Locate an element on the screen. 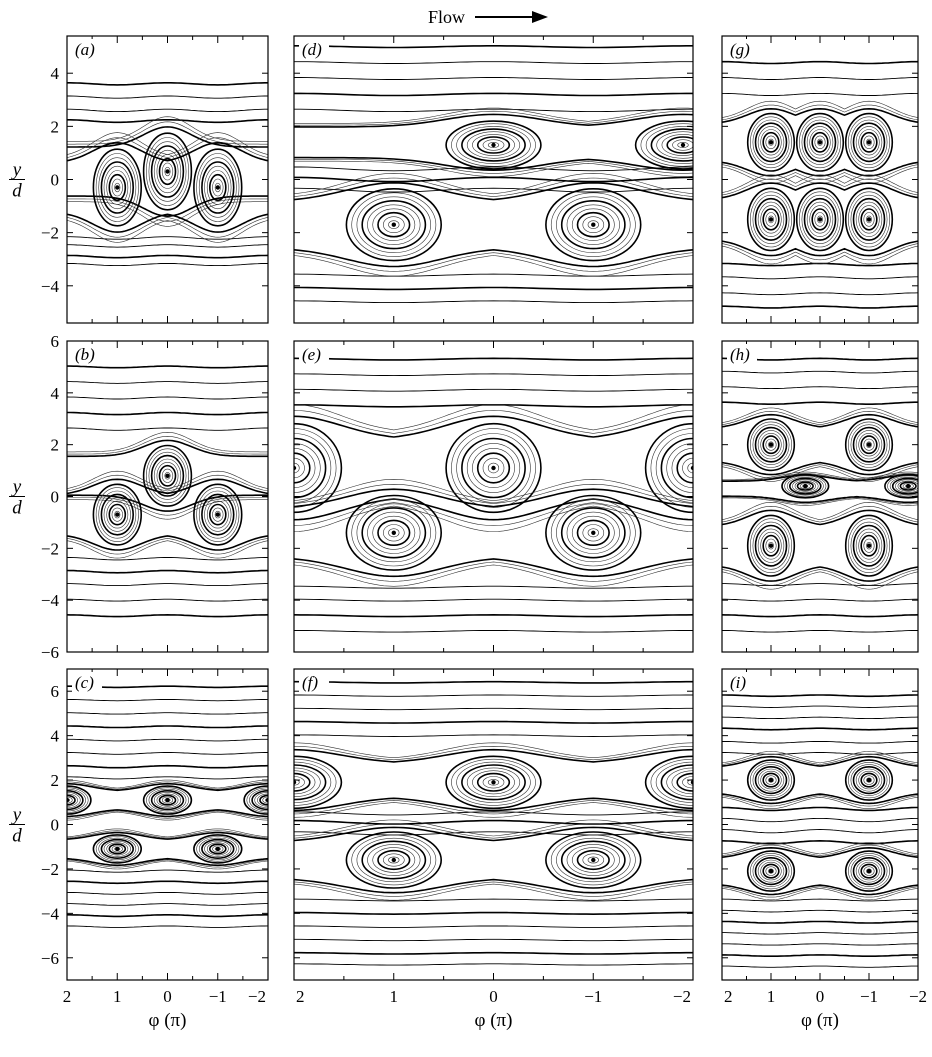  y-tick-label: 0 is located at coordinates (55, 180).